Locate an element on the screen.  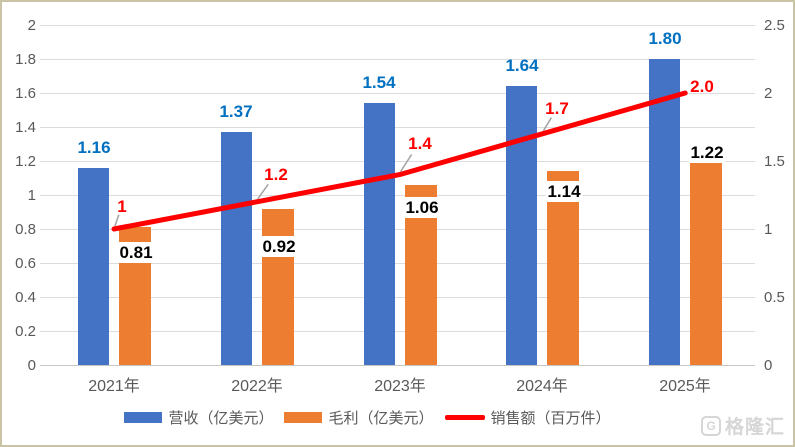
y-axis-right-tick: 2 is located at coordinates (768, 93).